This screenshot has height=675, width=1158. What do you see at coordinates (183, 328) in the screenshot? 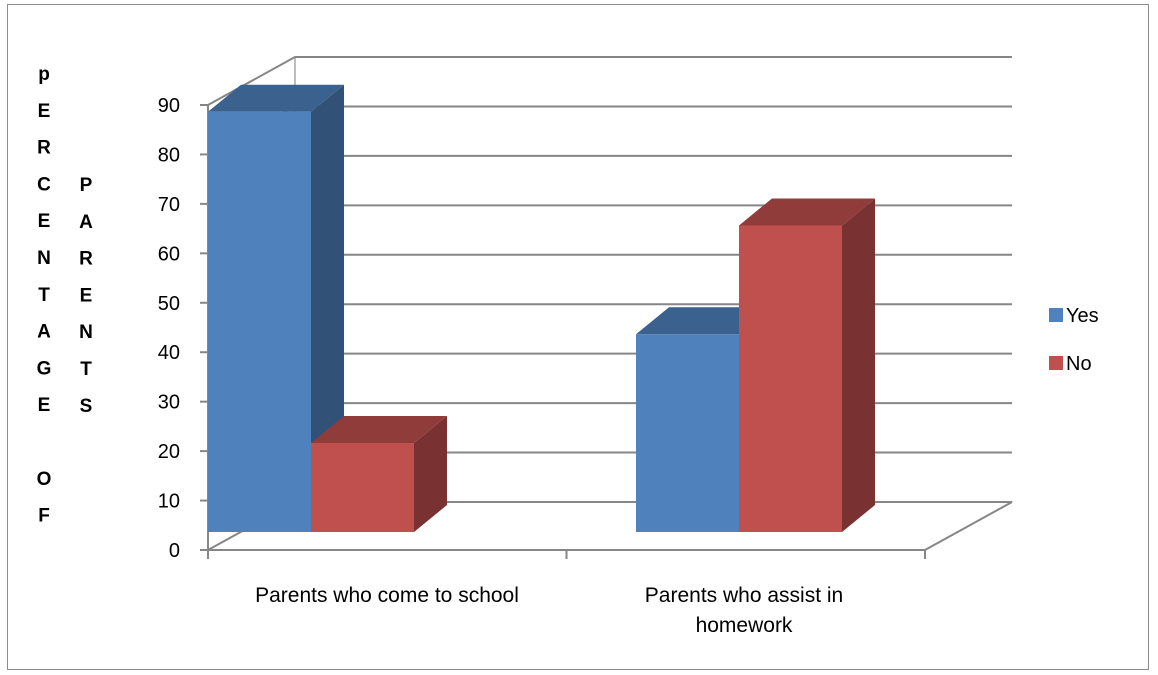
I see `y-axis-ticks: 0 10 20 30 40 50 60 70 80 90` at bounding box center [183, 328].